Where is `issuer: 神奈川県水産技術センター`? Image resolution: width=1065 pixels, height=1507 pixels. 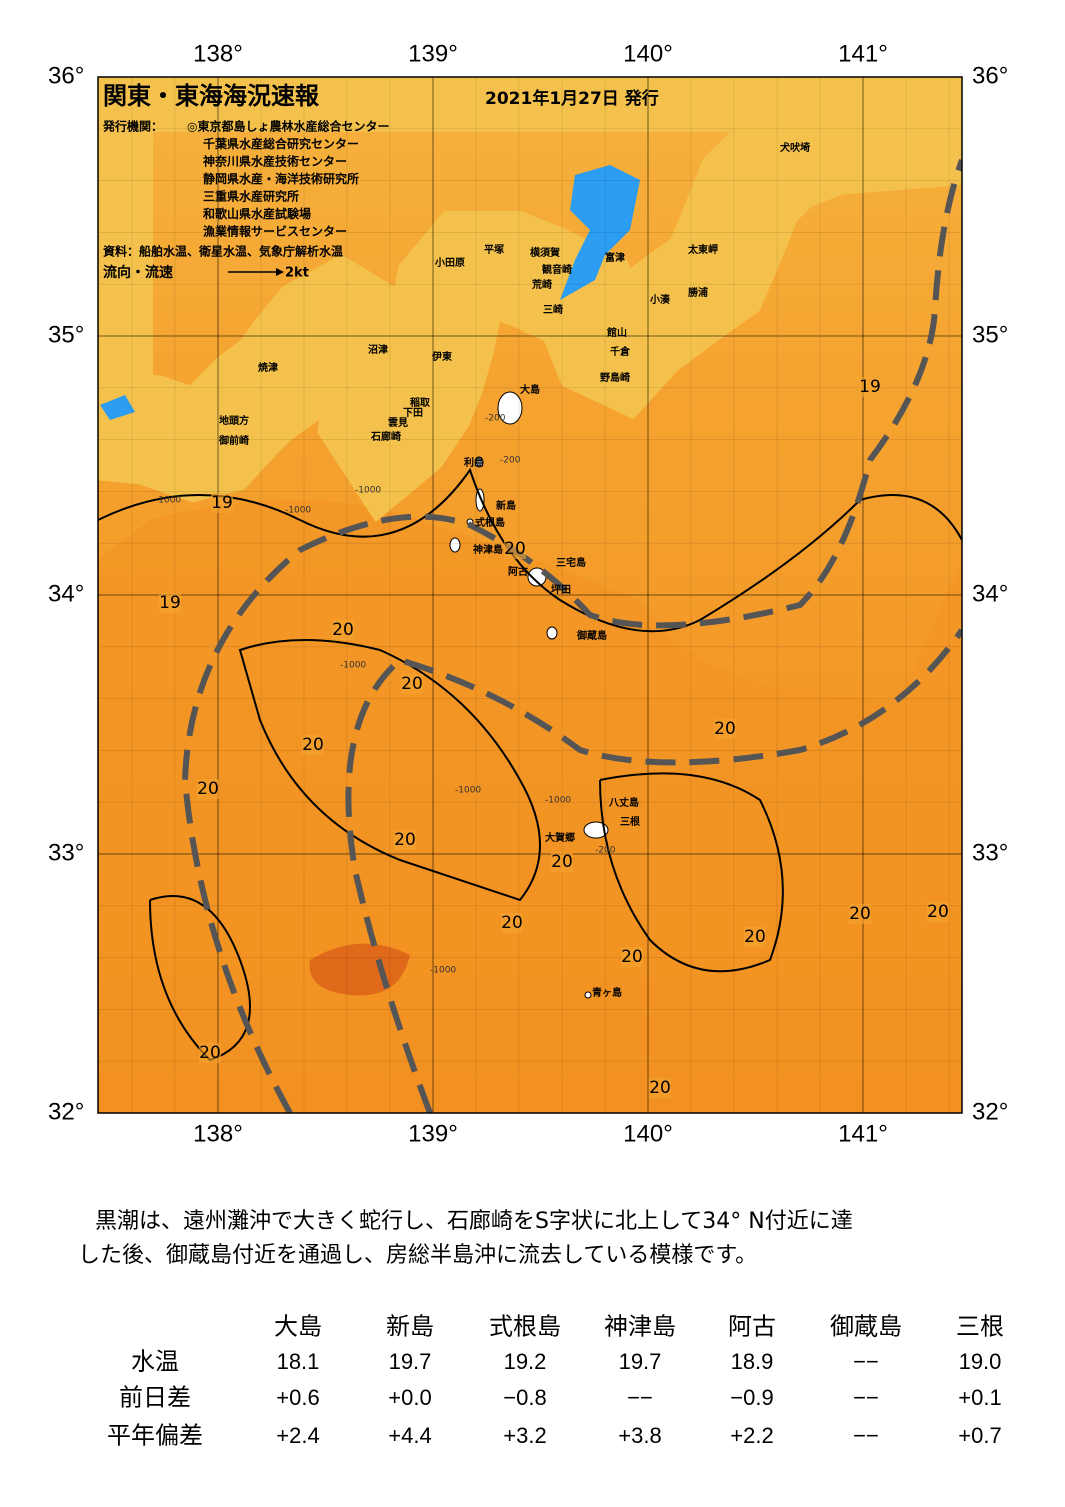
issuer: 神奈川県水産技術センター is located at coordinates (275, 161).